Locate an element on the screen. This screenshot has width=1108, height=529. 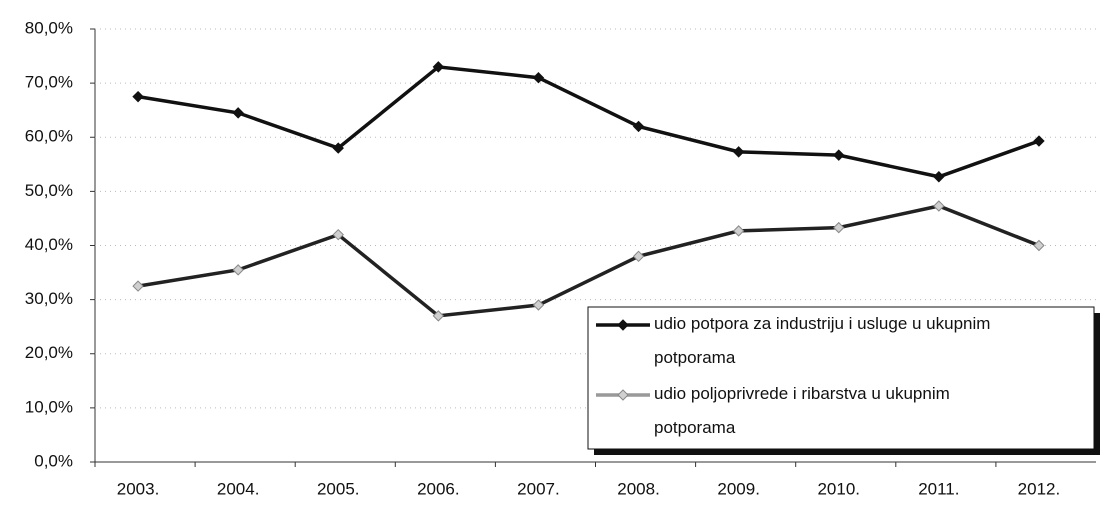
x-tick-label: 2007. is located at coordinates (538, 488).